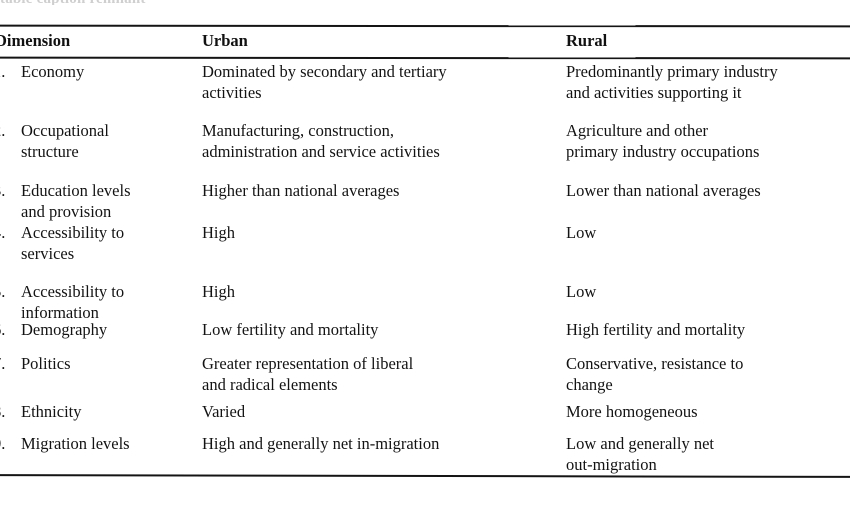  What do you see at coordinates (290, 329) in the screenshot?
I see `text-line: Low fertility and mortality` at bounding box center [290, 329].